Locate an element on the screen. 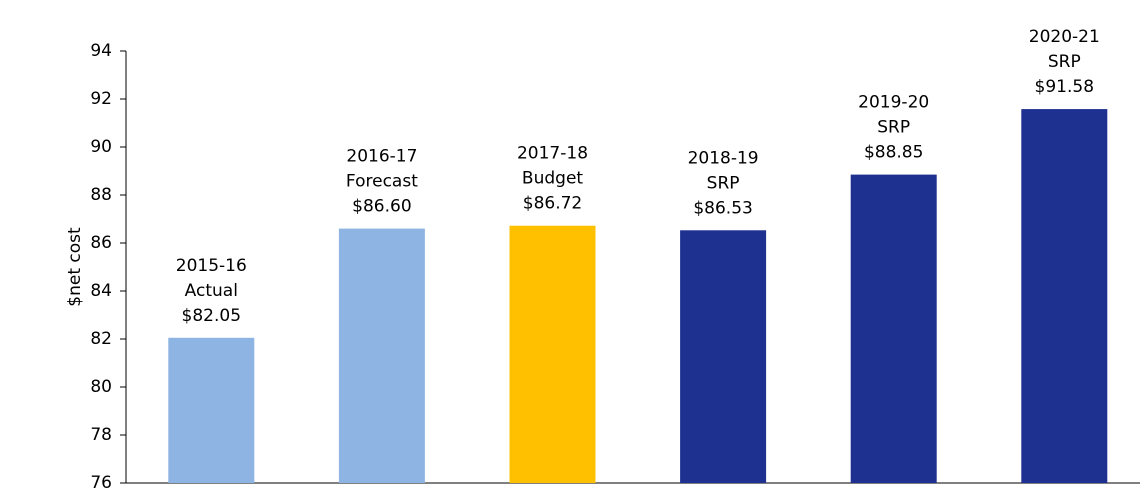 The width and height of the screenshot is (1140, 493). data-label-phase: Actual is located at coordinates (211, 291).